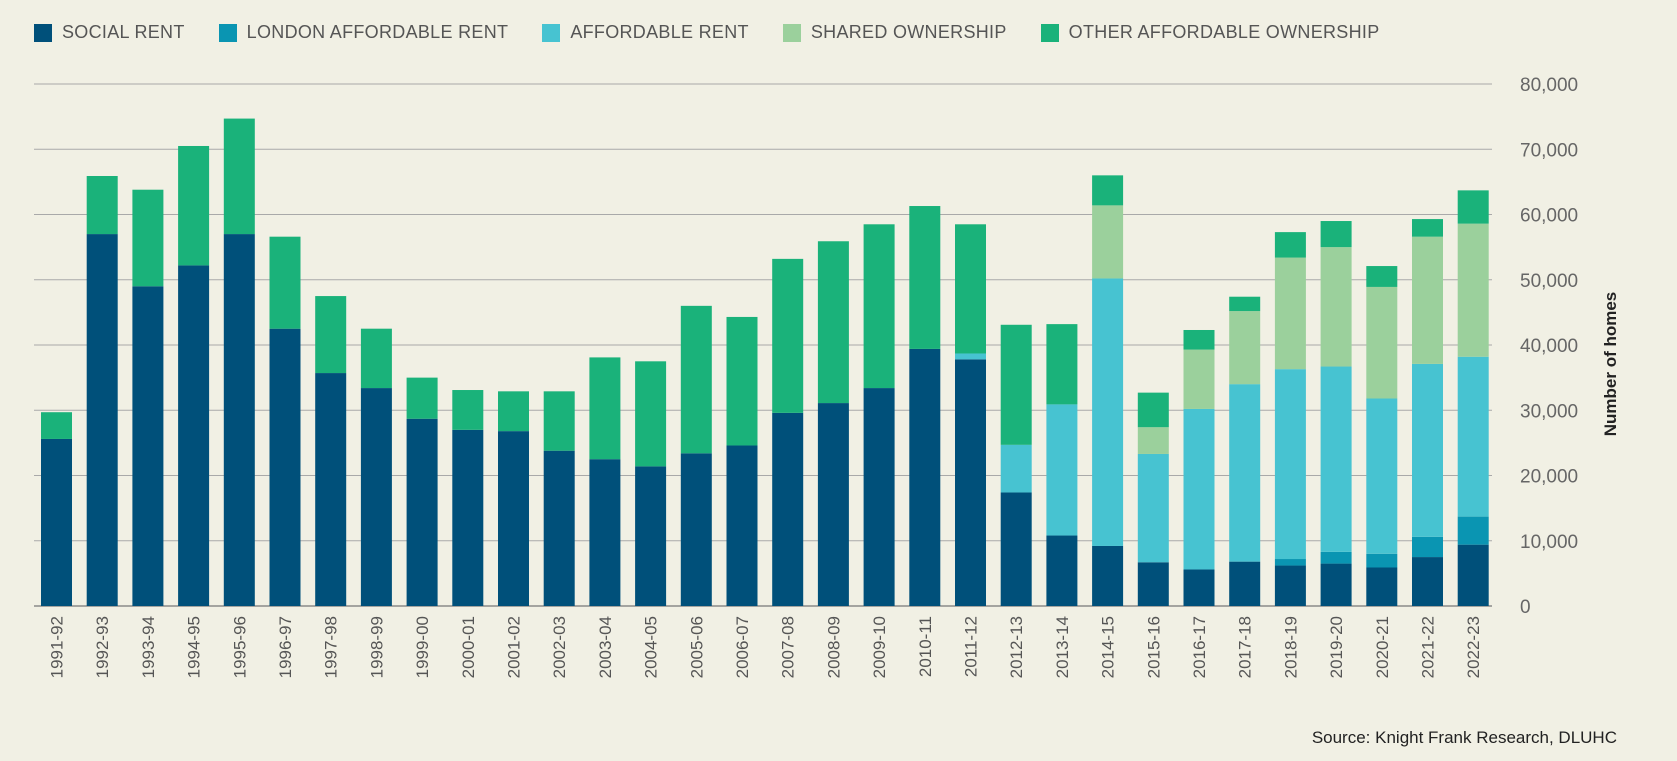  I want to click on x-tick-label: 2017-18, so click(1245, 647).